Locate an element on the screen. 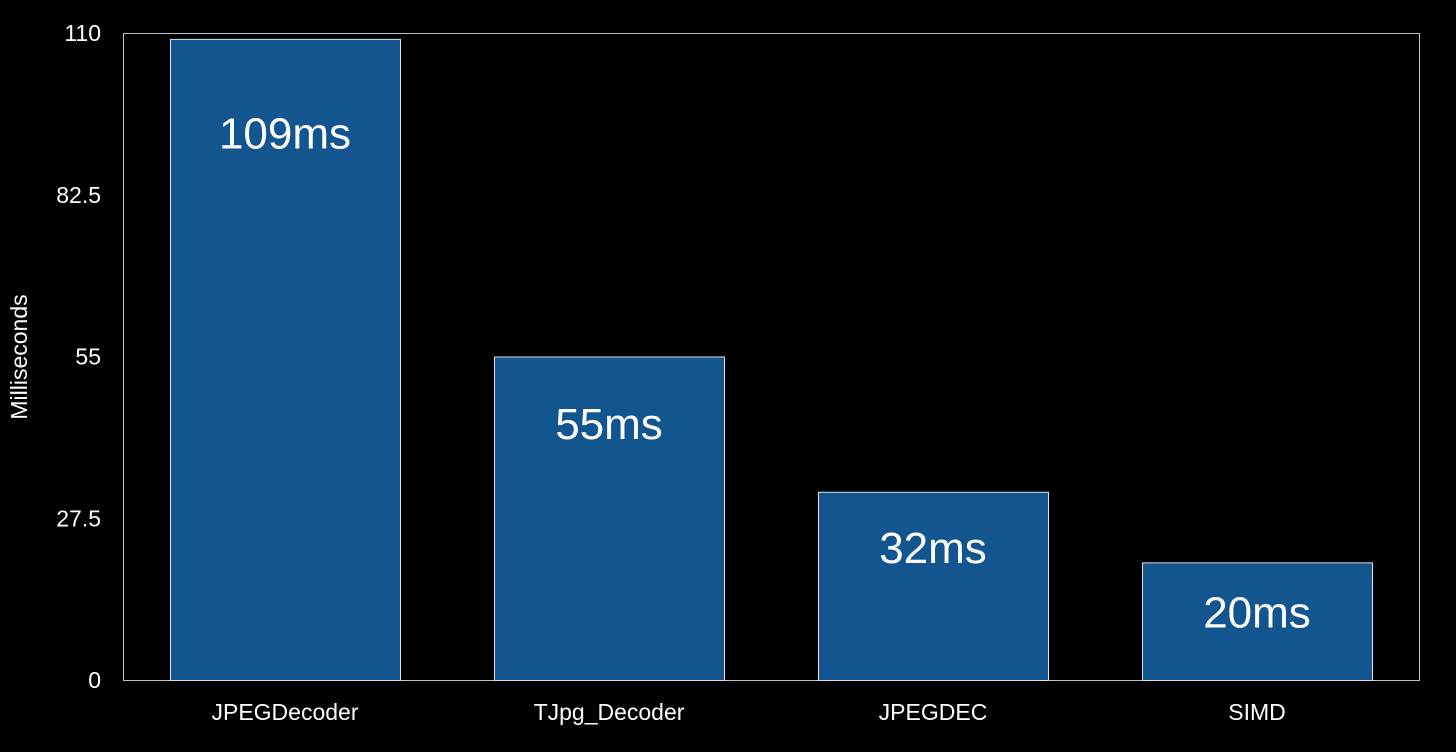  data-label: 20ms is located at coordinates (1257, 612).